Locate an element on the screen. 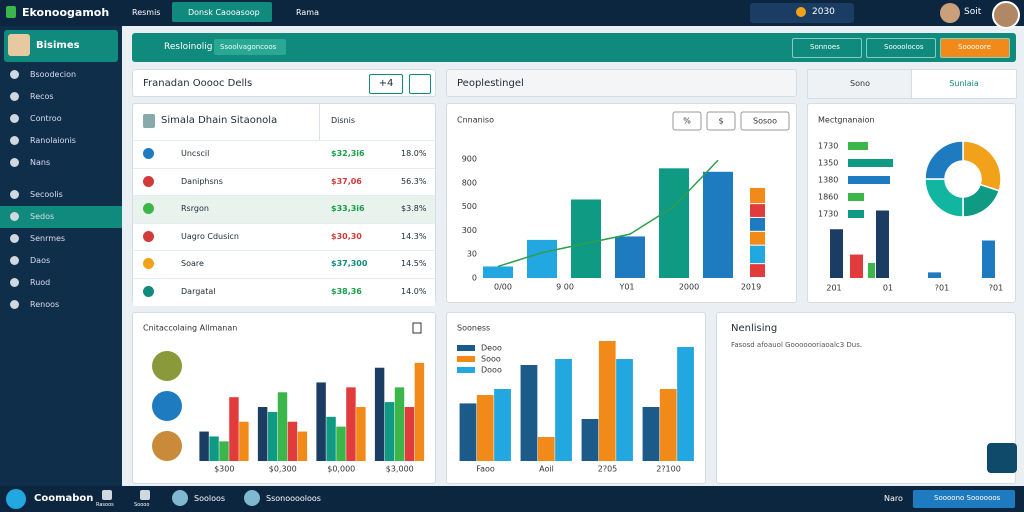 This screenshot has height=512, width=1024. legend-label: Dooo is located at coordinates (491, 370).